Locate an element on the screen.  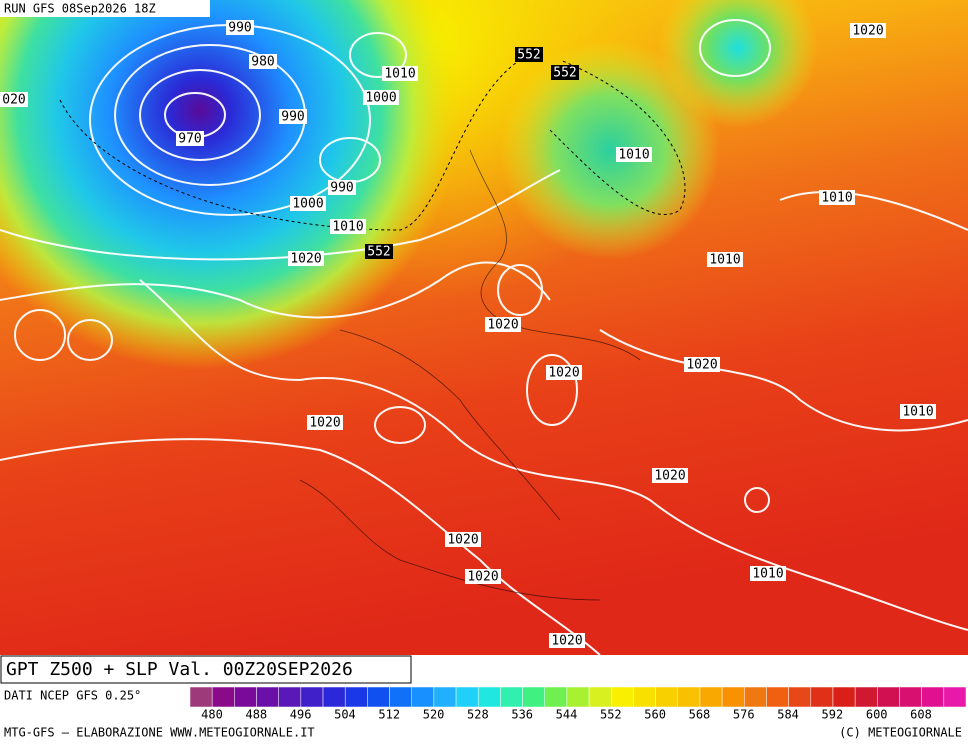
isobar-label: 980 is located at coordinates (262, 62).